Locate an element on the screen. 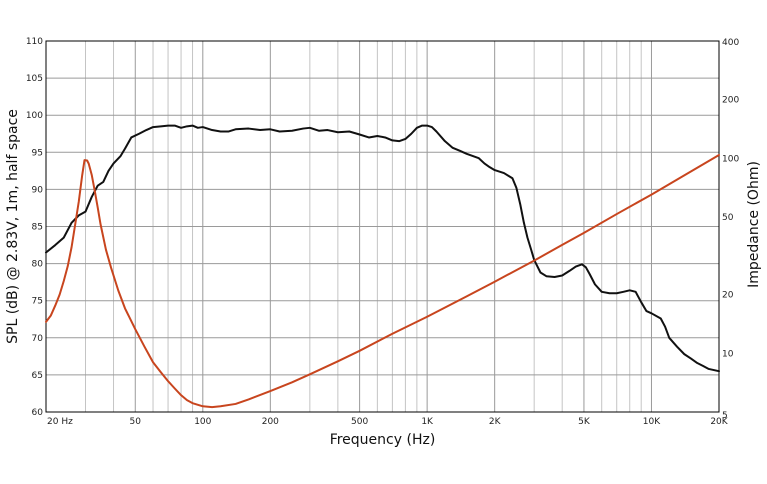 This screenshot has height=484, width=767. x-tick-label: 1K is located at coordinates (427, 422).